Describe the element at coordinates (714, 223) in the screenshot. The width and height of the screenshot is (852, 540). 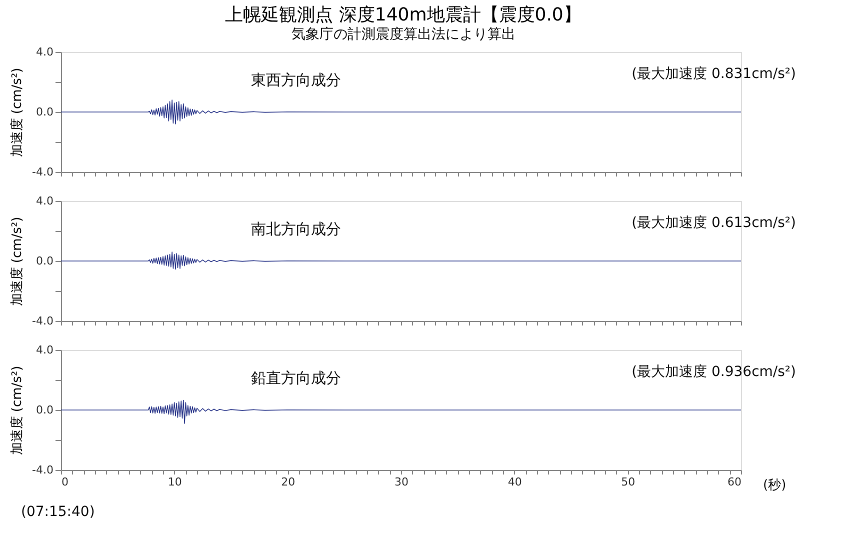
I see `annotation: (最大加速度 0.613cm/s²)` at that location.